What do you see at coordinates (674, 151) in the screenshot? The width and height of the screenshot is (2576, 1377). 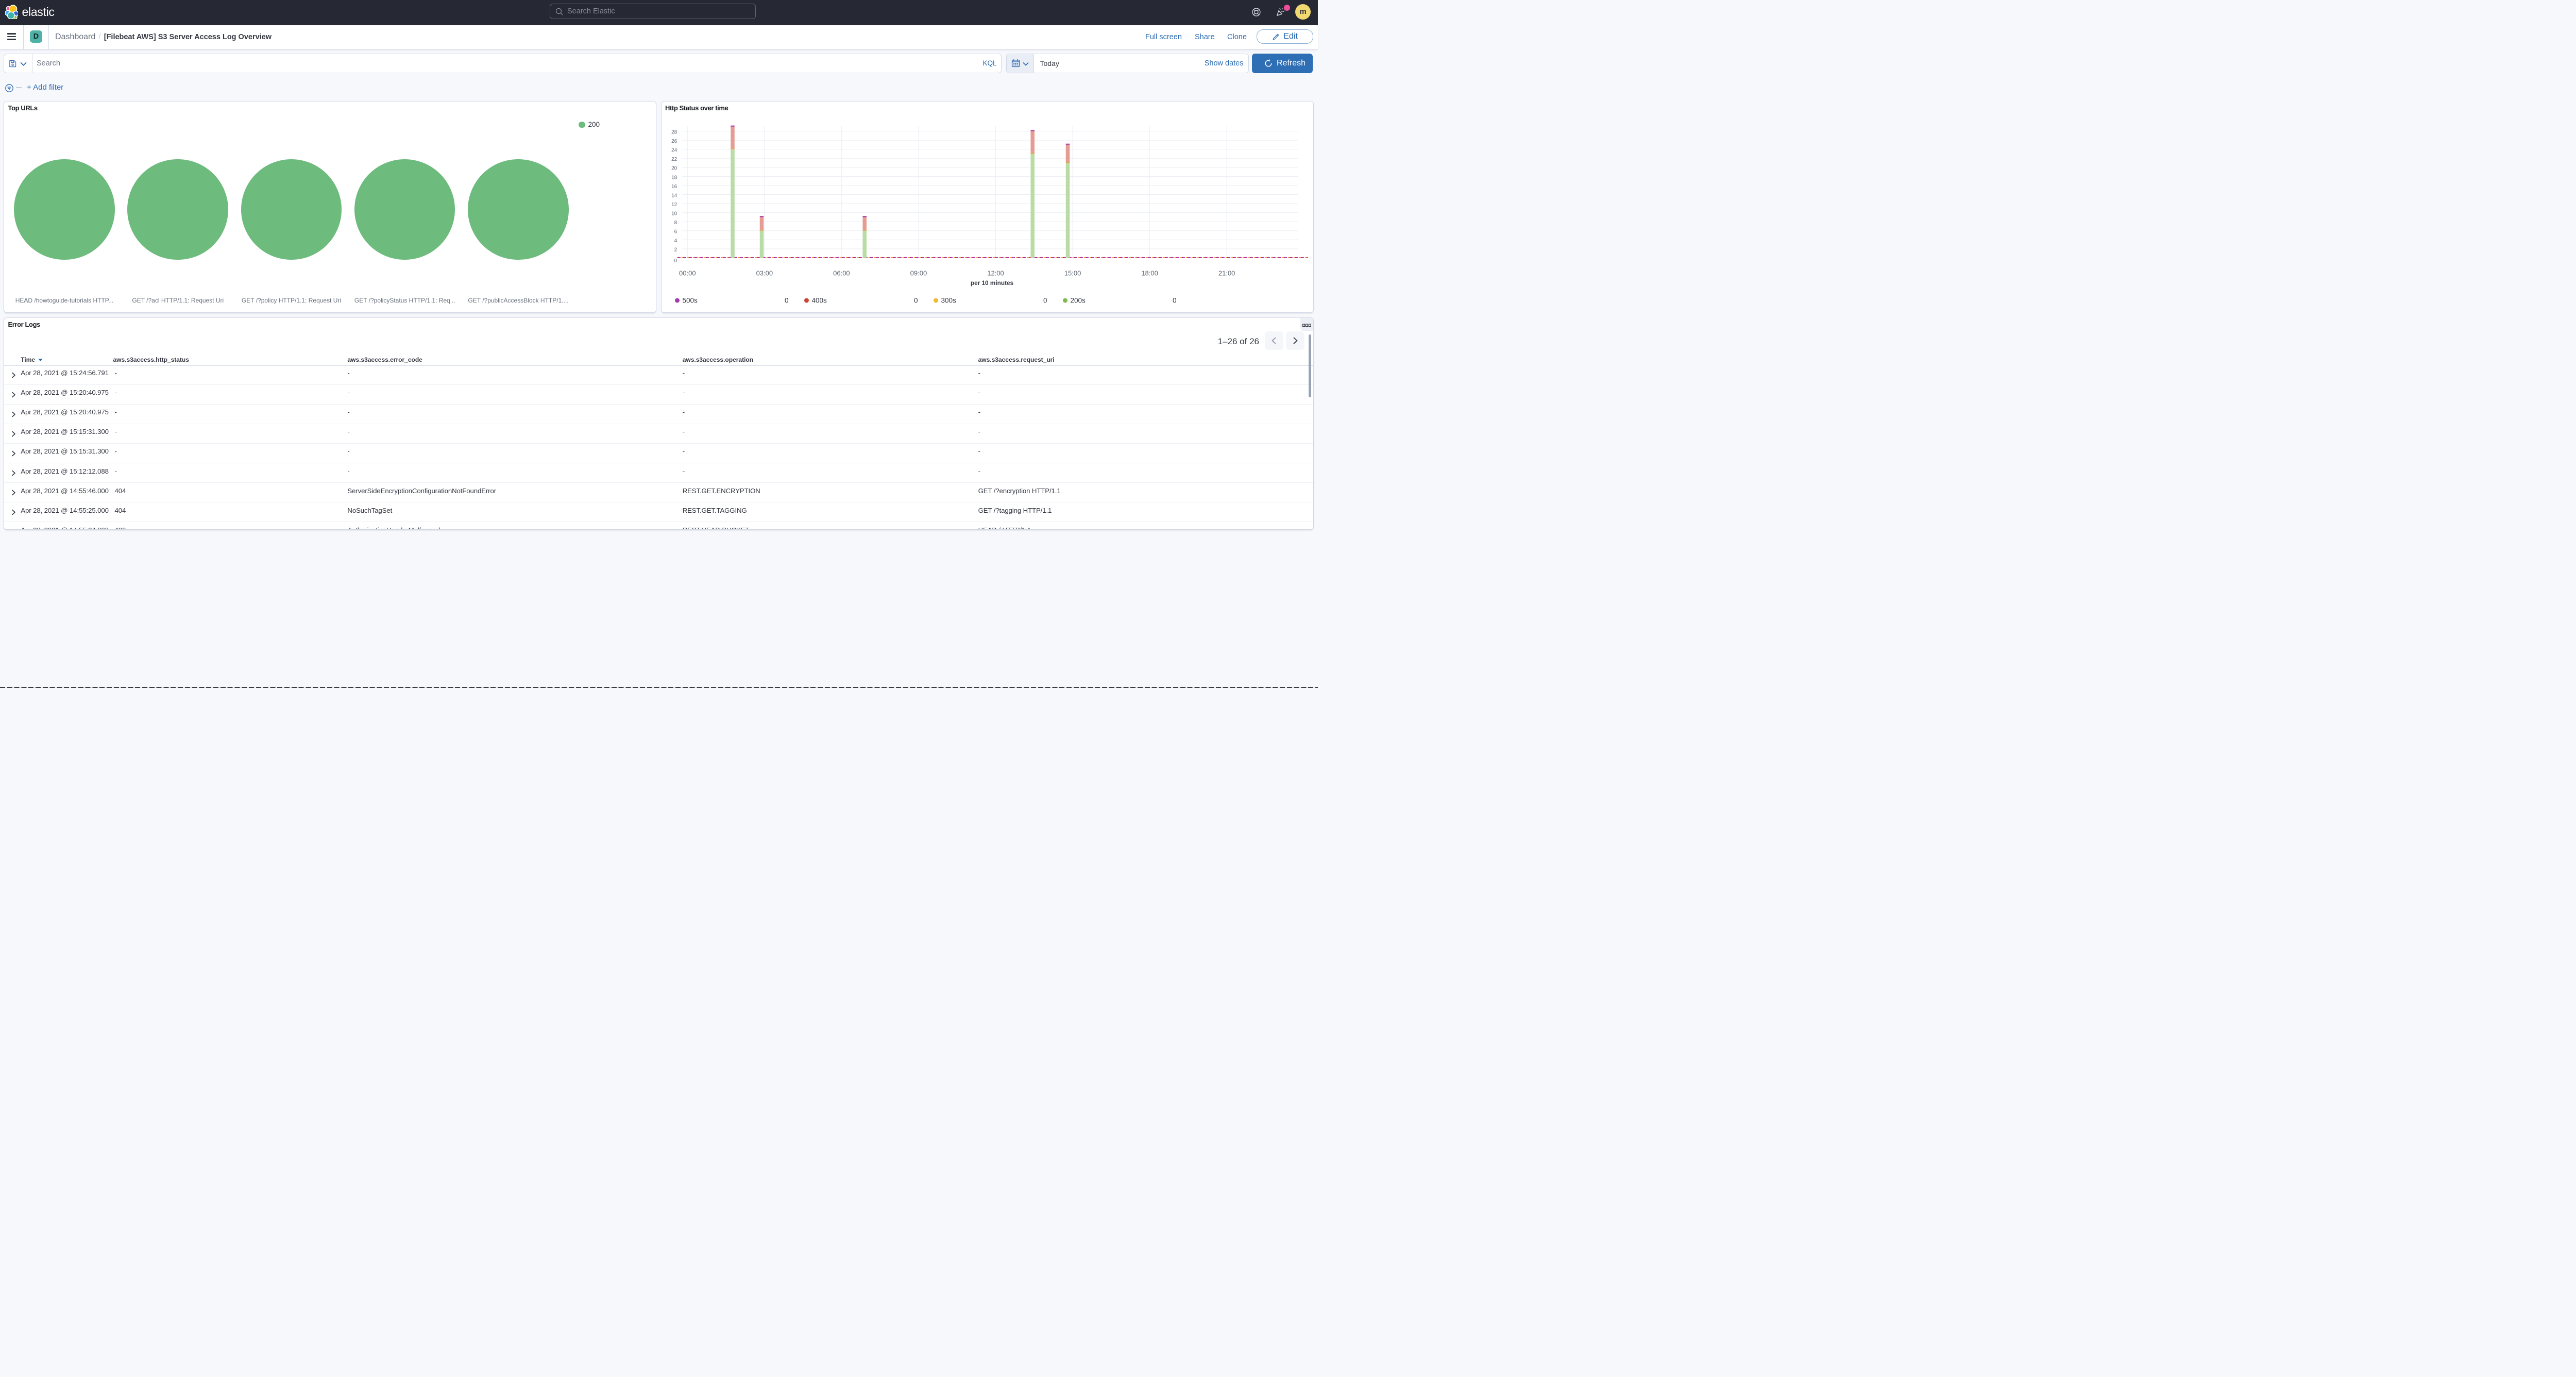 I see `svg-text: 24` at bounding box center [674, 151].